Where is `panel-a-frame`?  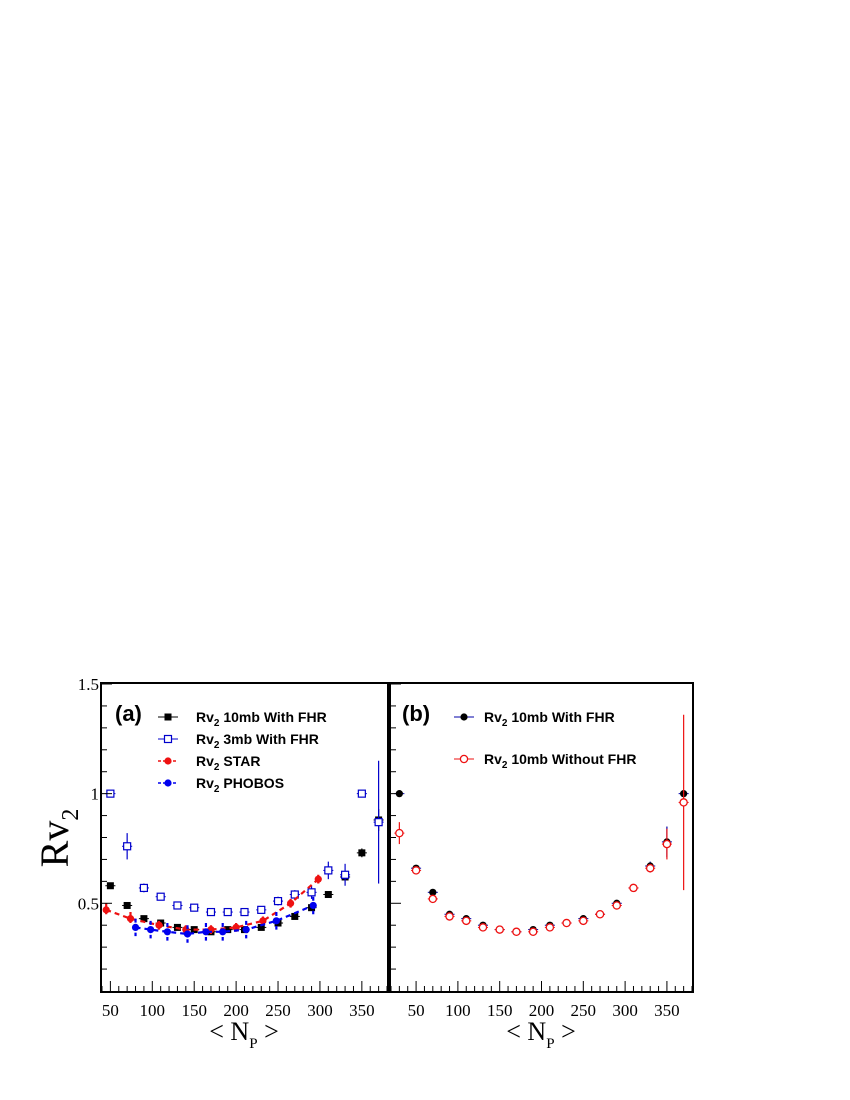
panel-a-frame is located at coordinates (244, 837).